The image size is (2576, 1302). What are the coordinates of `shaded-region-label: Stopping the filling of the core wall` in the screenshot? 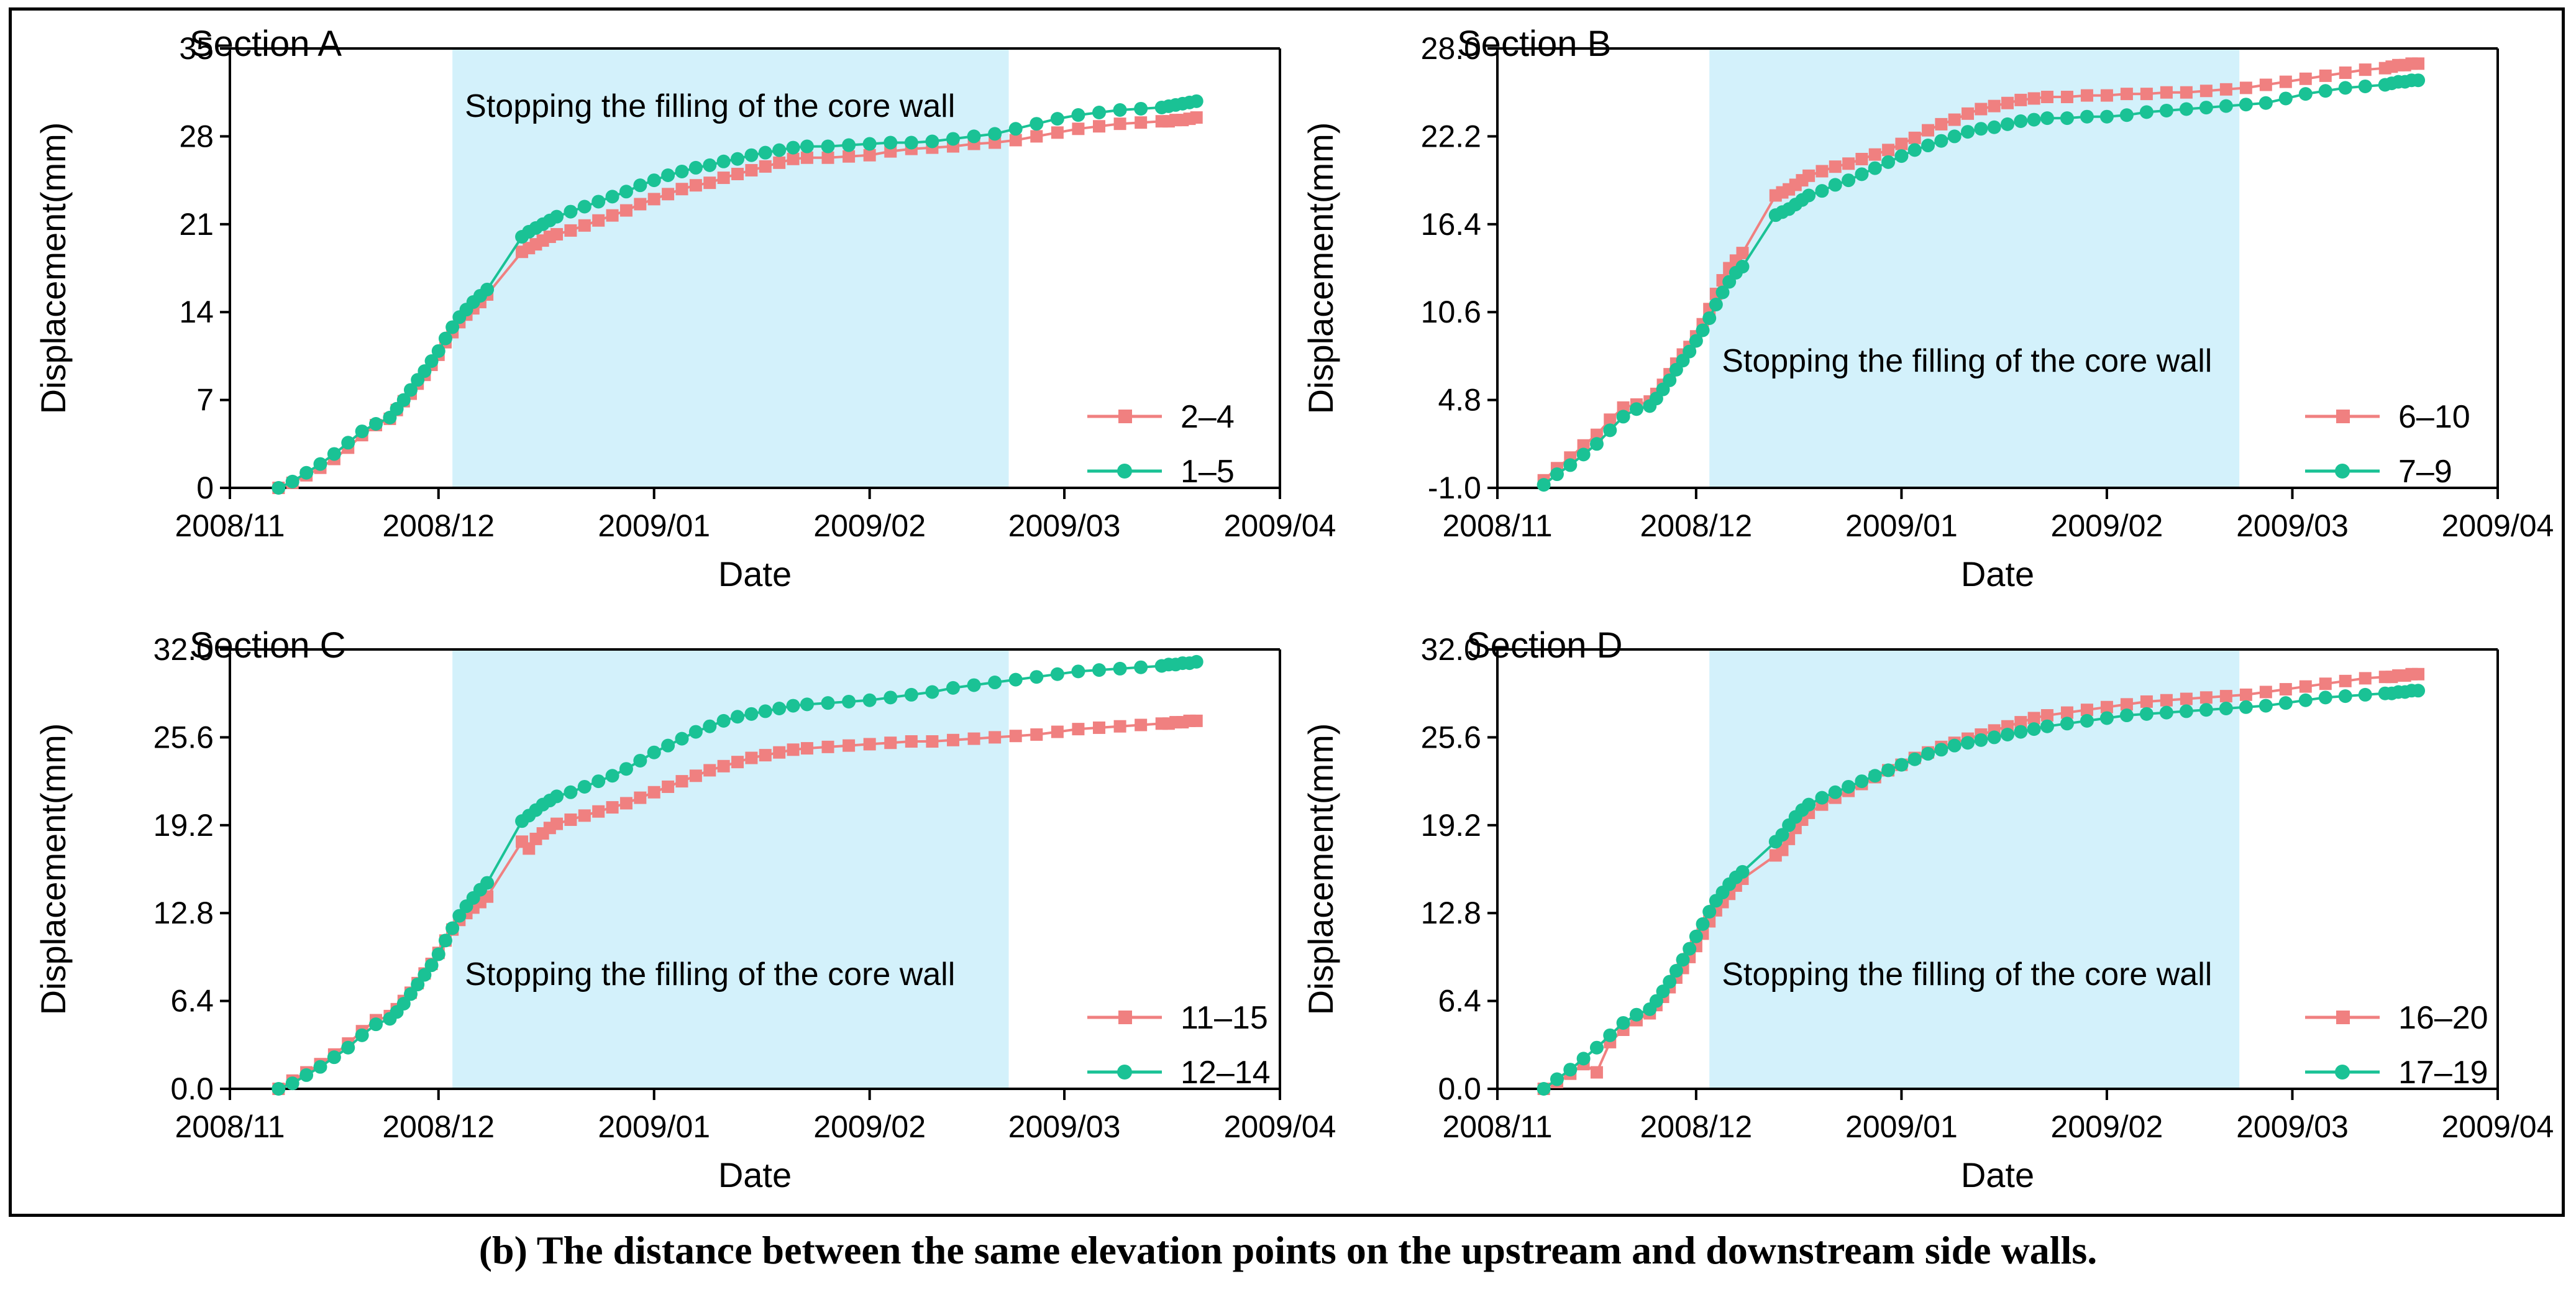 It's located at (710, 974).